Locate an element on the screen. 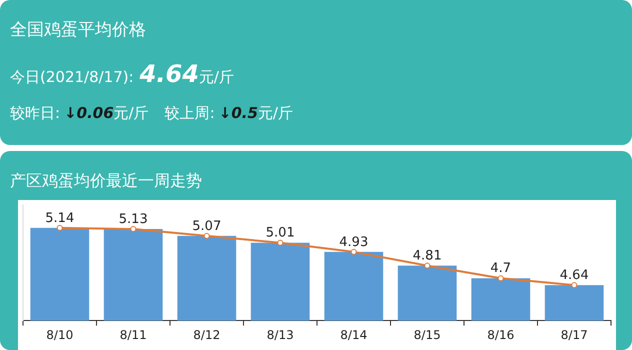 The height and width of the screenshot is (350, 632). x-tick-label: 8/12 is located at coordinates (206, 335).